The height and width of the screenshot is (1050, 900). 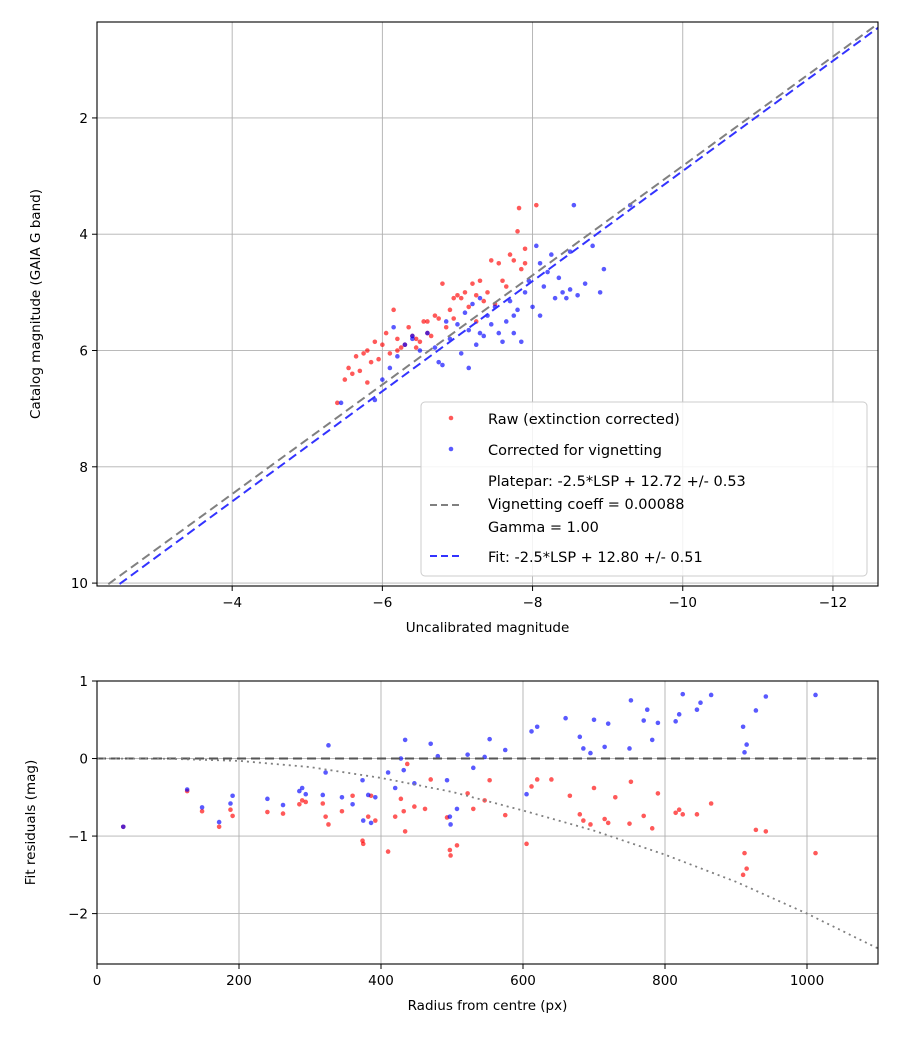 I want to click on y-tick-label: 4, so click(x=83, y=235).